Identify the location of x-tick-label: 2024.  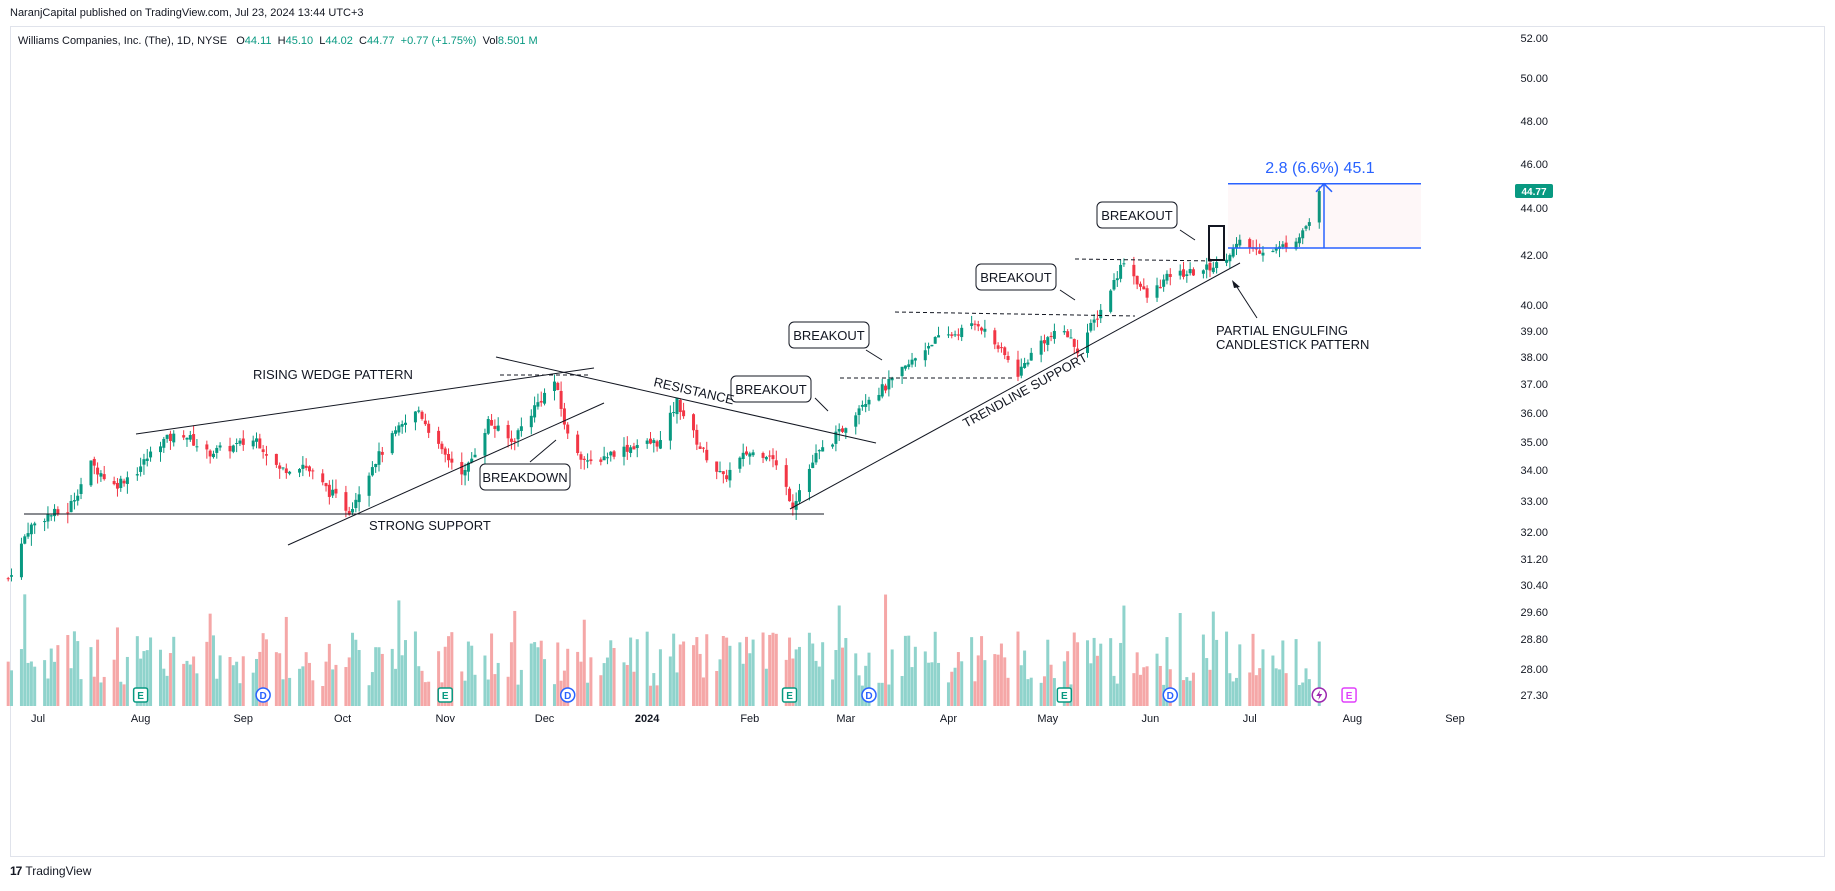
(647, 719).